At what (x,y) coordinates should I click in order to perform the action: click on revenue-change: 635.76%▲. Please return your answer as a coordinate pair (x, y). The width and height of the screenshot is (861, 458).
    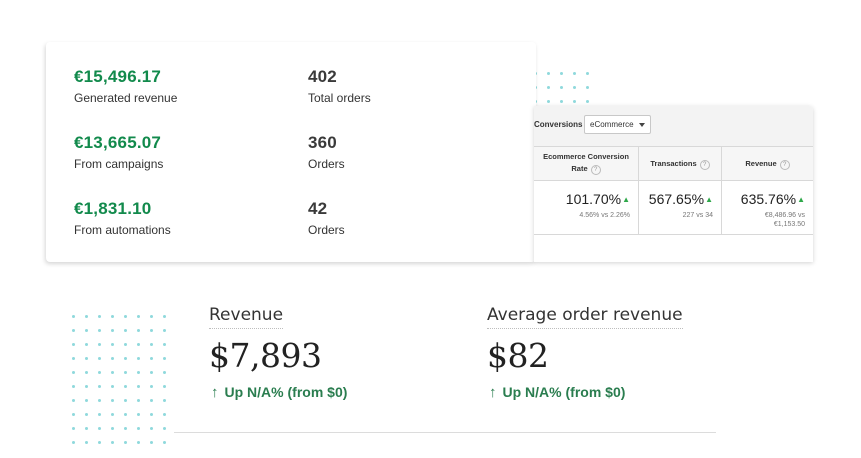
    Looking at the image, I should click on (772, 199).